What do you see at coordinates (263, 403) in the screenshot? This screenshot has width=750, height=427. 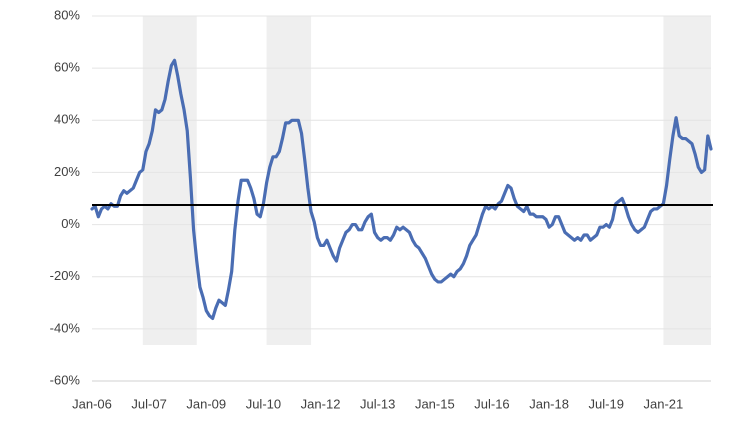 I see `x-tick-label: Jul-10` at bounding box center [263, 403].